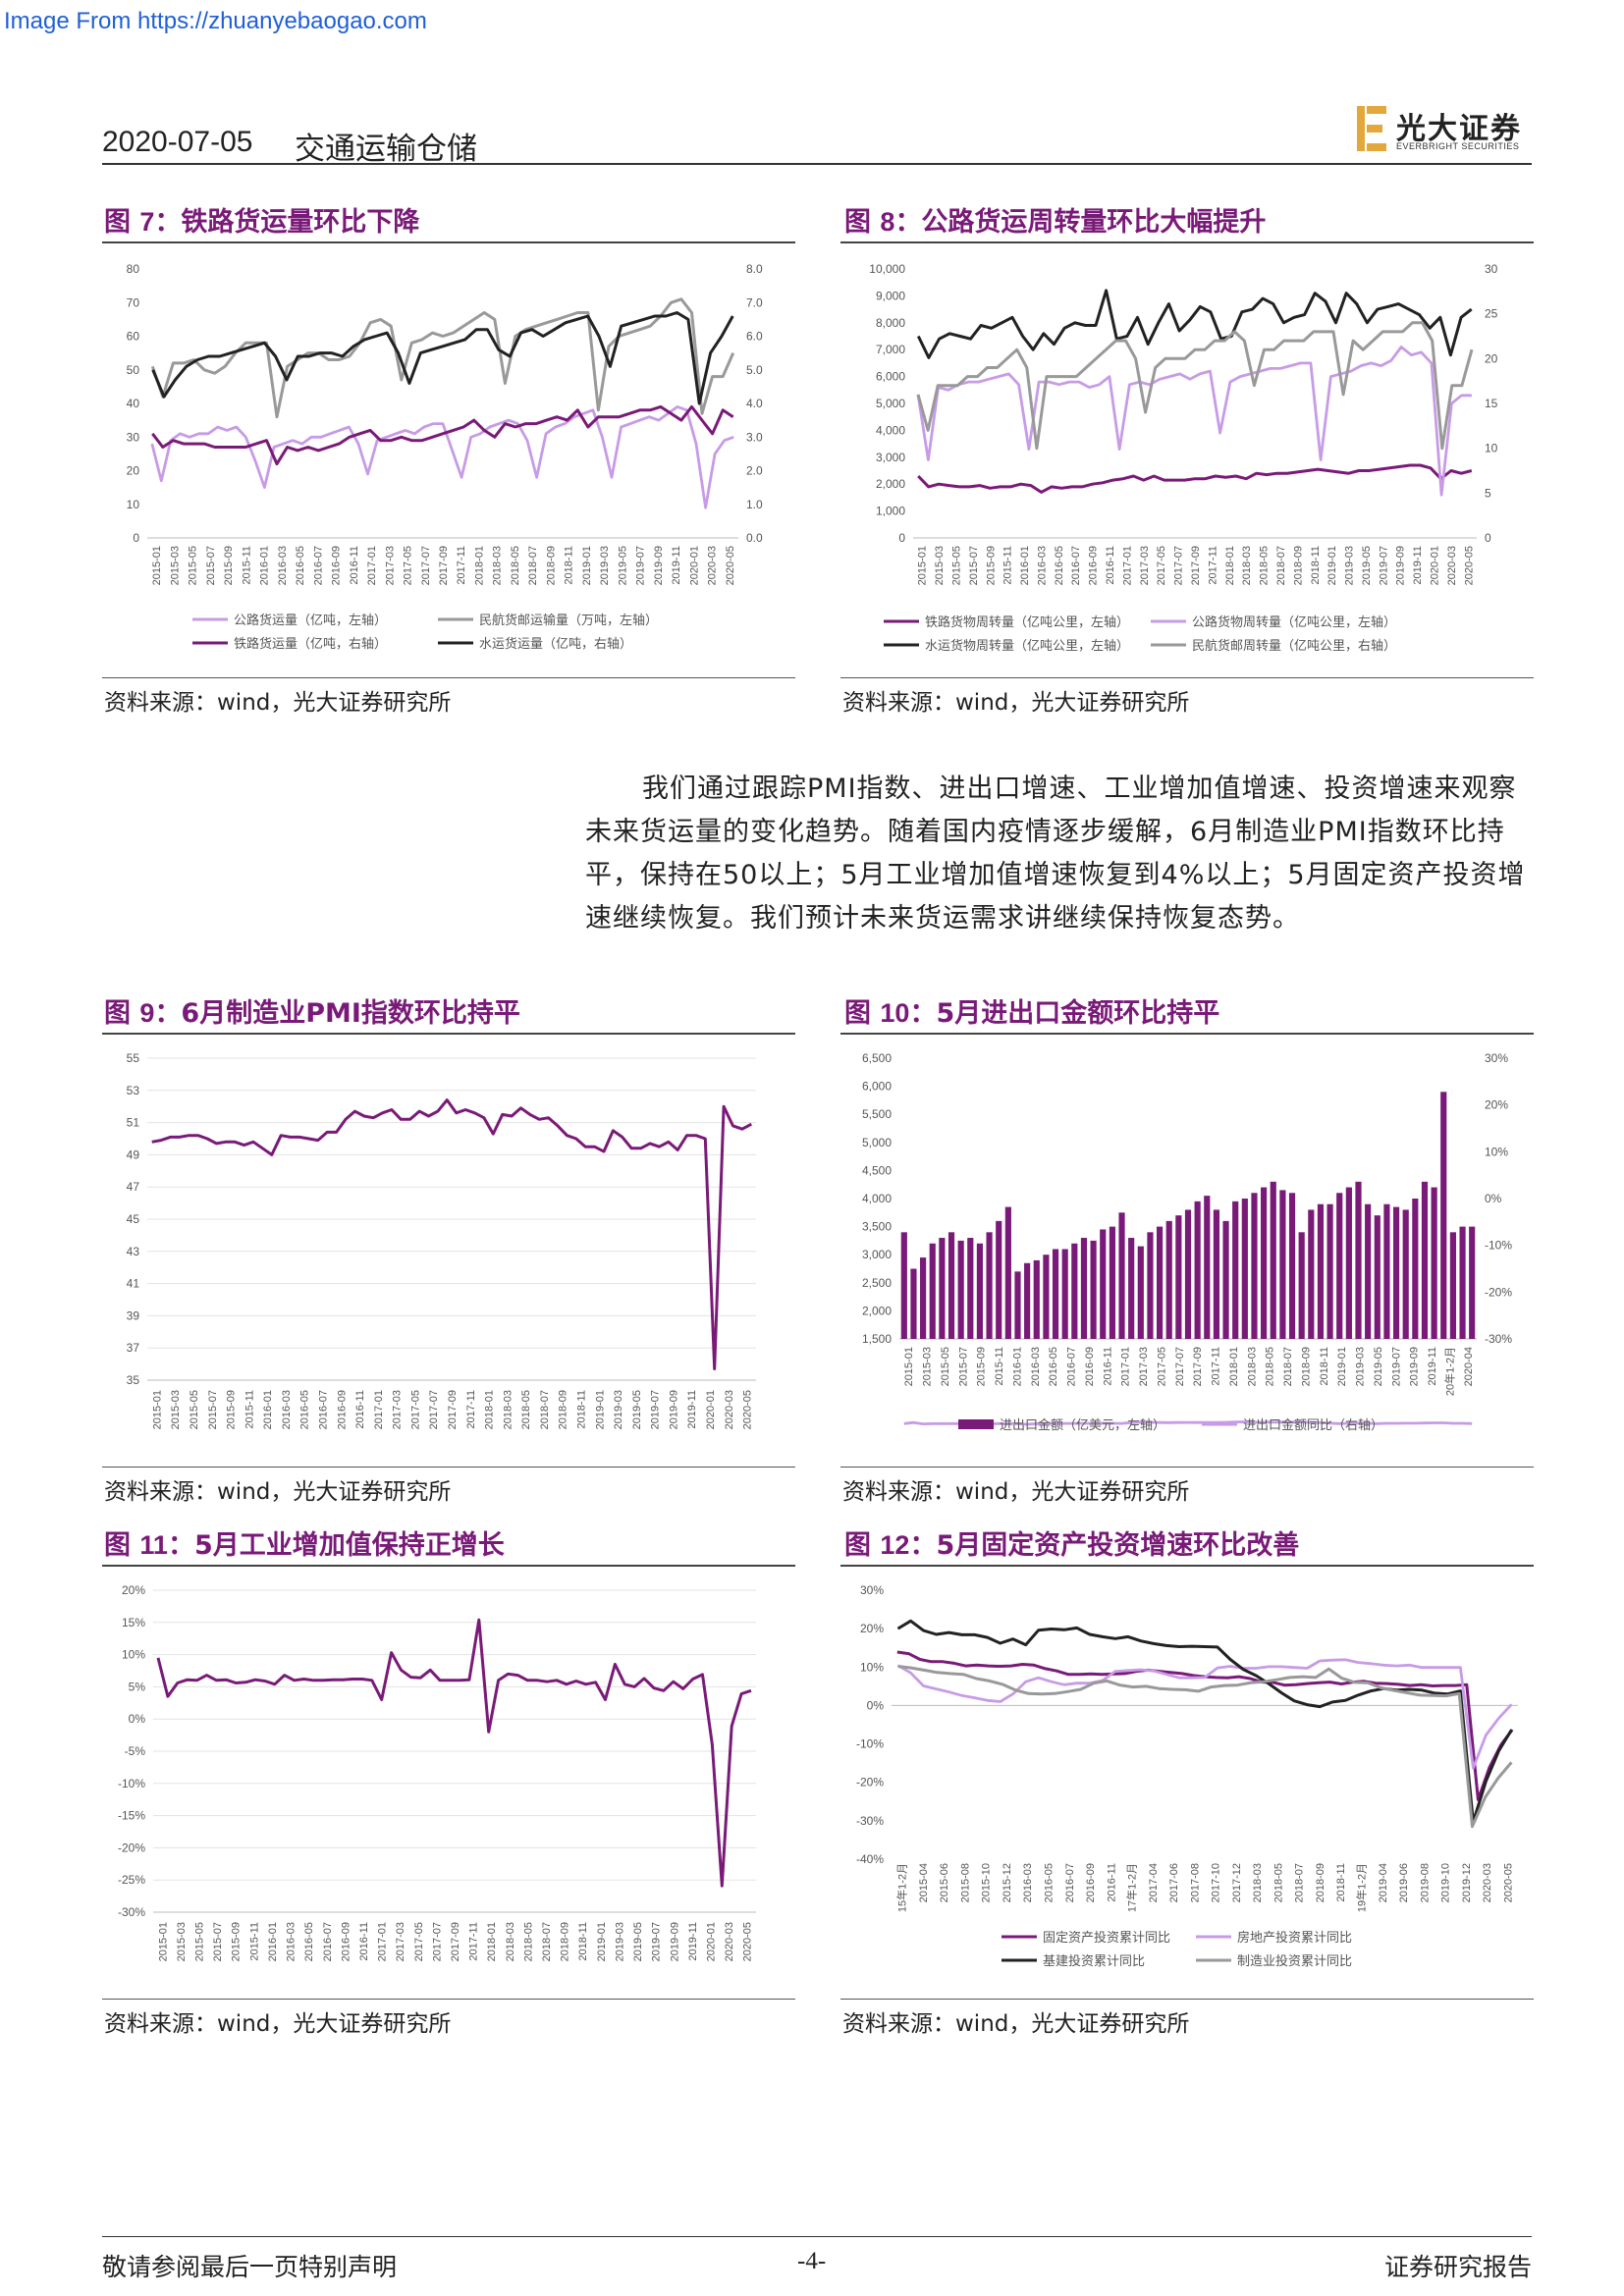 This screenshot has width=1624, height=2296. What do you see at coordinates (133, 1622) in the screenshot?
I see `y-tick-label: 15%` at bounding box center [133, 1622].